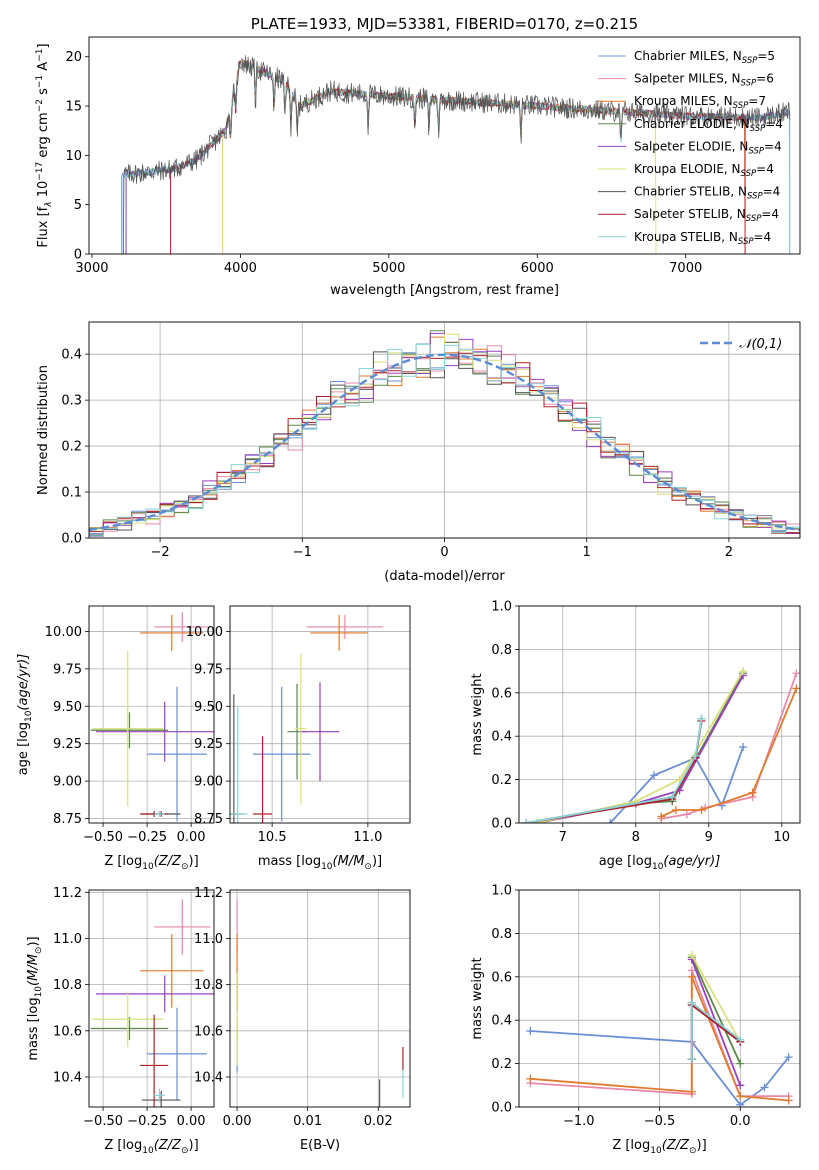 The width and height of the screenshot is (819, 1170). Describe the element at coordinates (501, 934) in the screenshot. I see `y-tick-label: 0.8` at that location.